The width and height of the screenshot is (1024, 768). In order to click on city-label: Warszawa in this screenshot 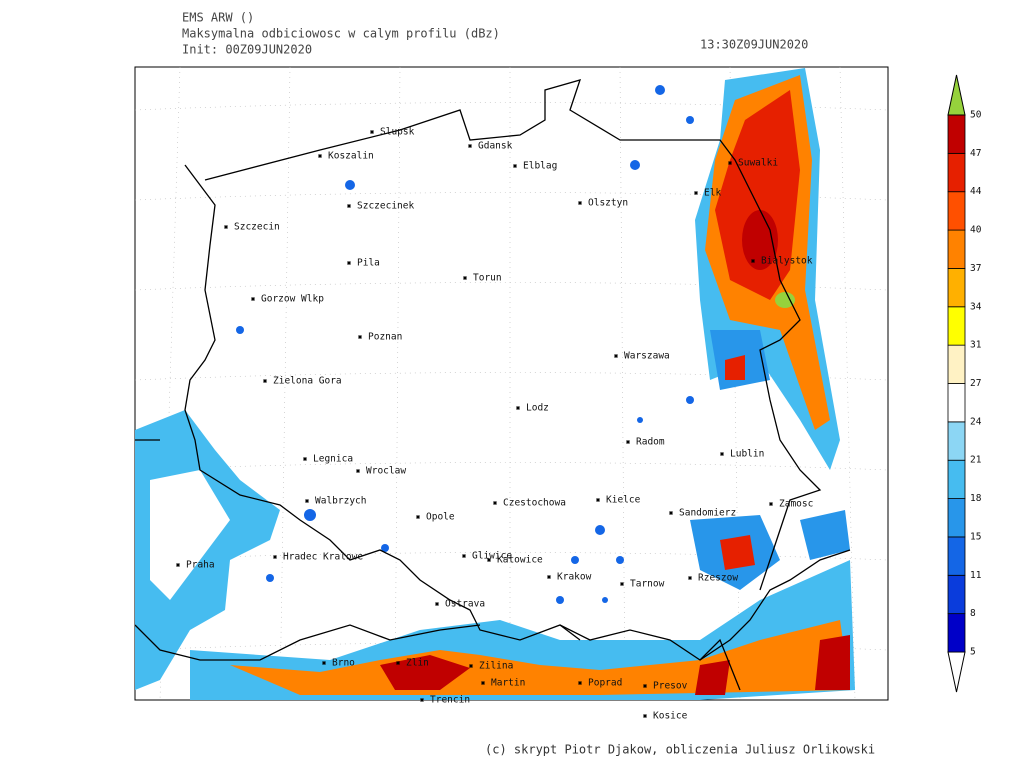, I will do `click(647, 356)`.